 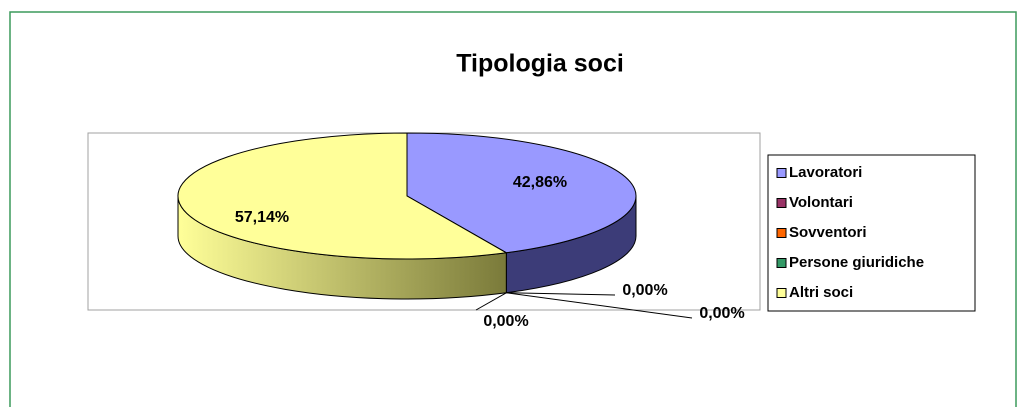 What do you see at coordinates (856, 262) in the screenshot?
I see `legend-label: Persone giuridiche` at bounding box center [856, 262].